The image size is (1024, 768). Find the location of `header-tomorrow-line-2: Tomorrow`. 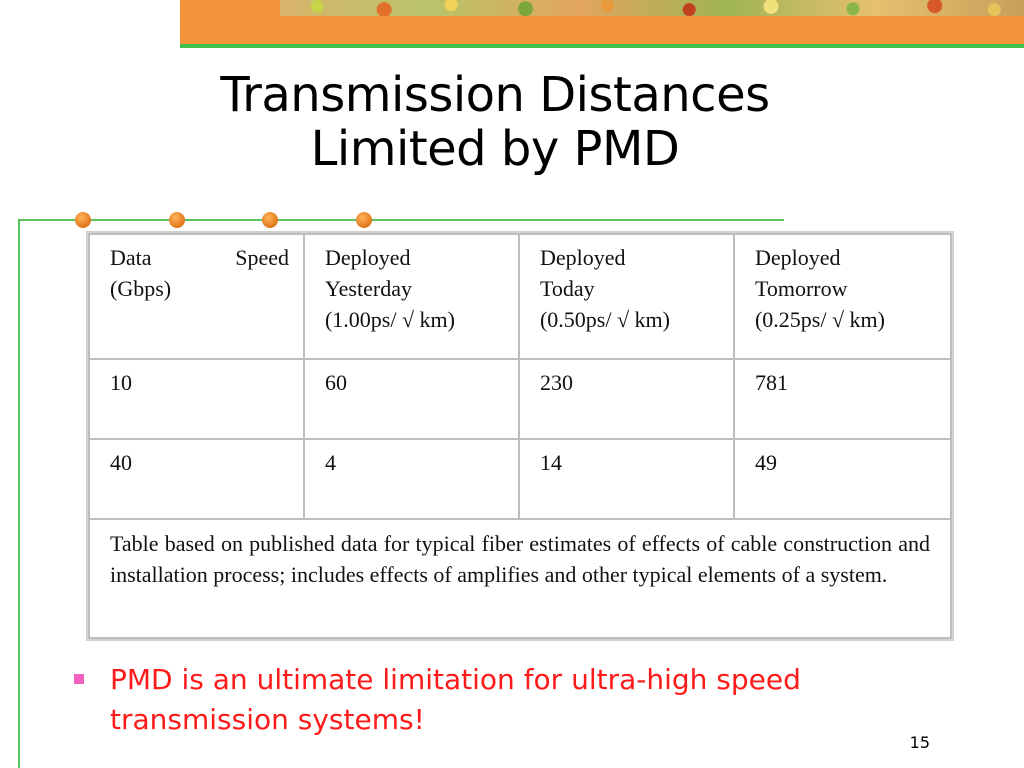

header-tomorrow-line-2: Tomorrow is located at coordinates (801, 288).